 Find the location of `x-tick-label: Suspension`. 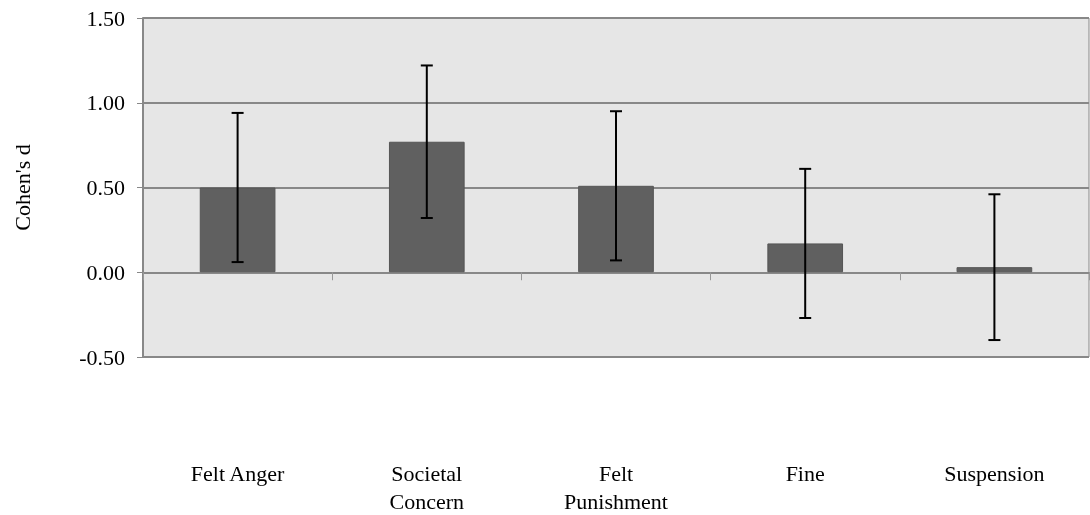

x-tick-label: Suspension is located at coordinates (994, 473).